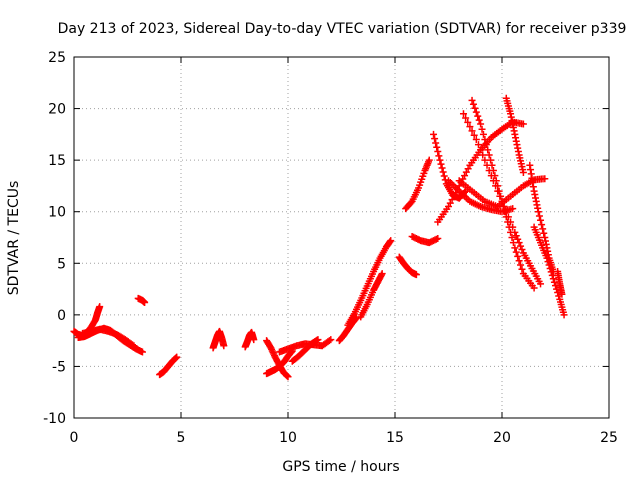  I want to click on x-tick-label: 15, so click(395, 438).